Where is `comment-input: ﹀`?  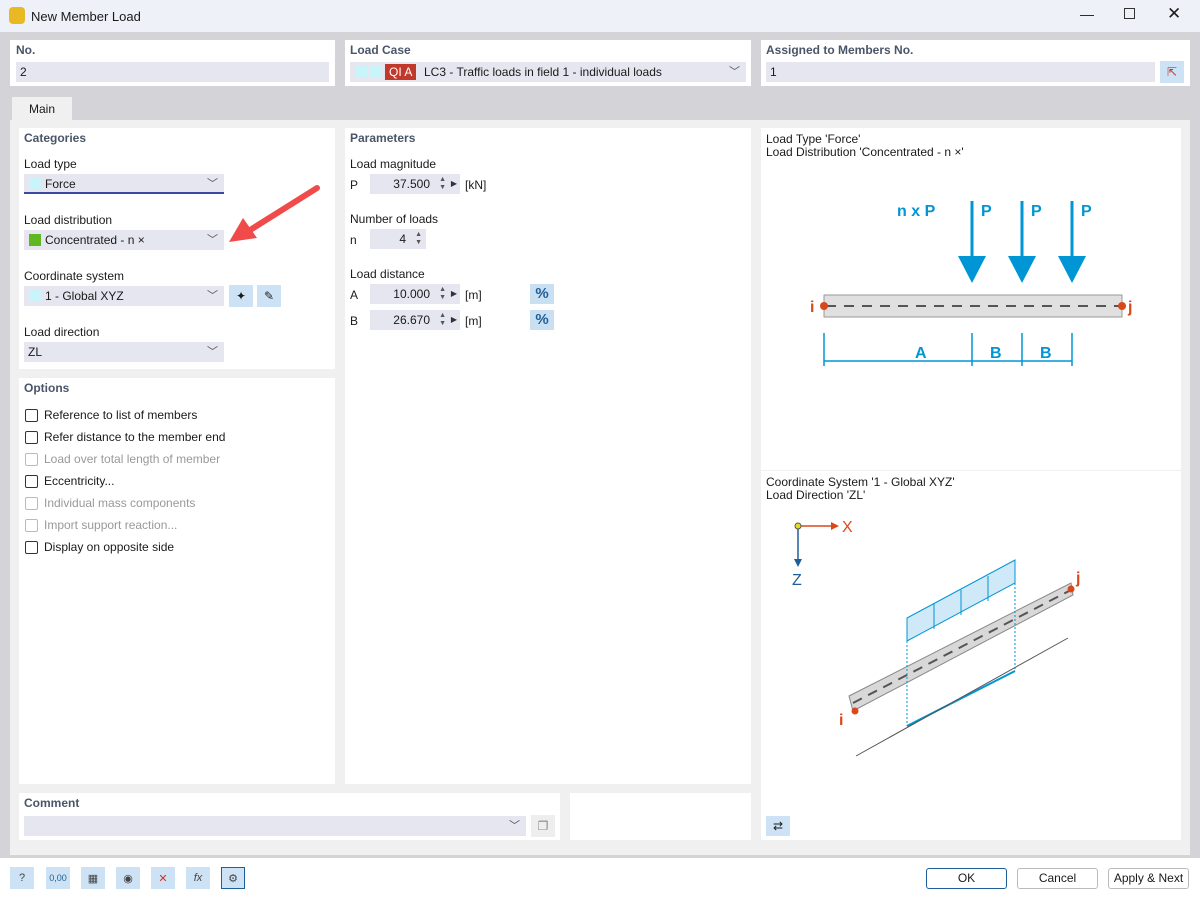 comment-input: ﹀ is located at coordinates (275, 826).